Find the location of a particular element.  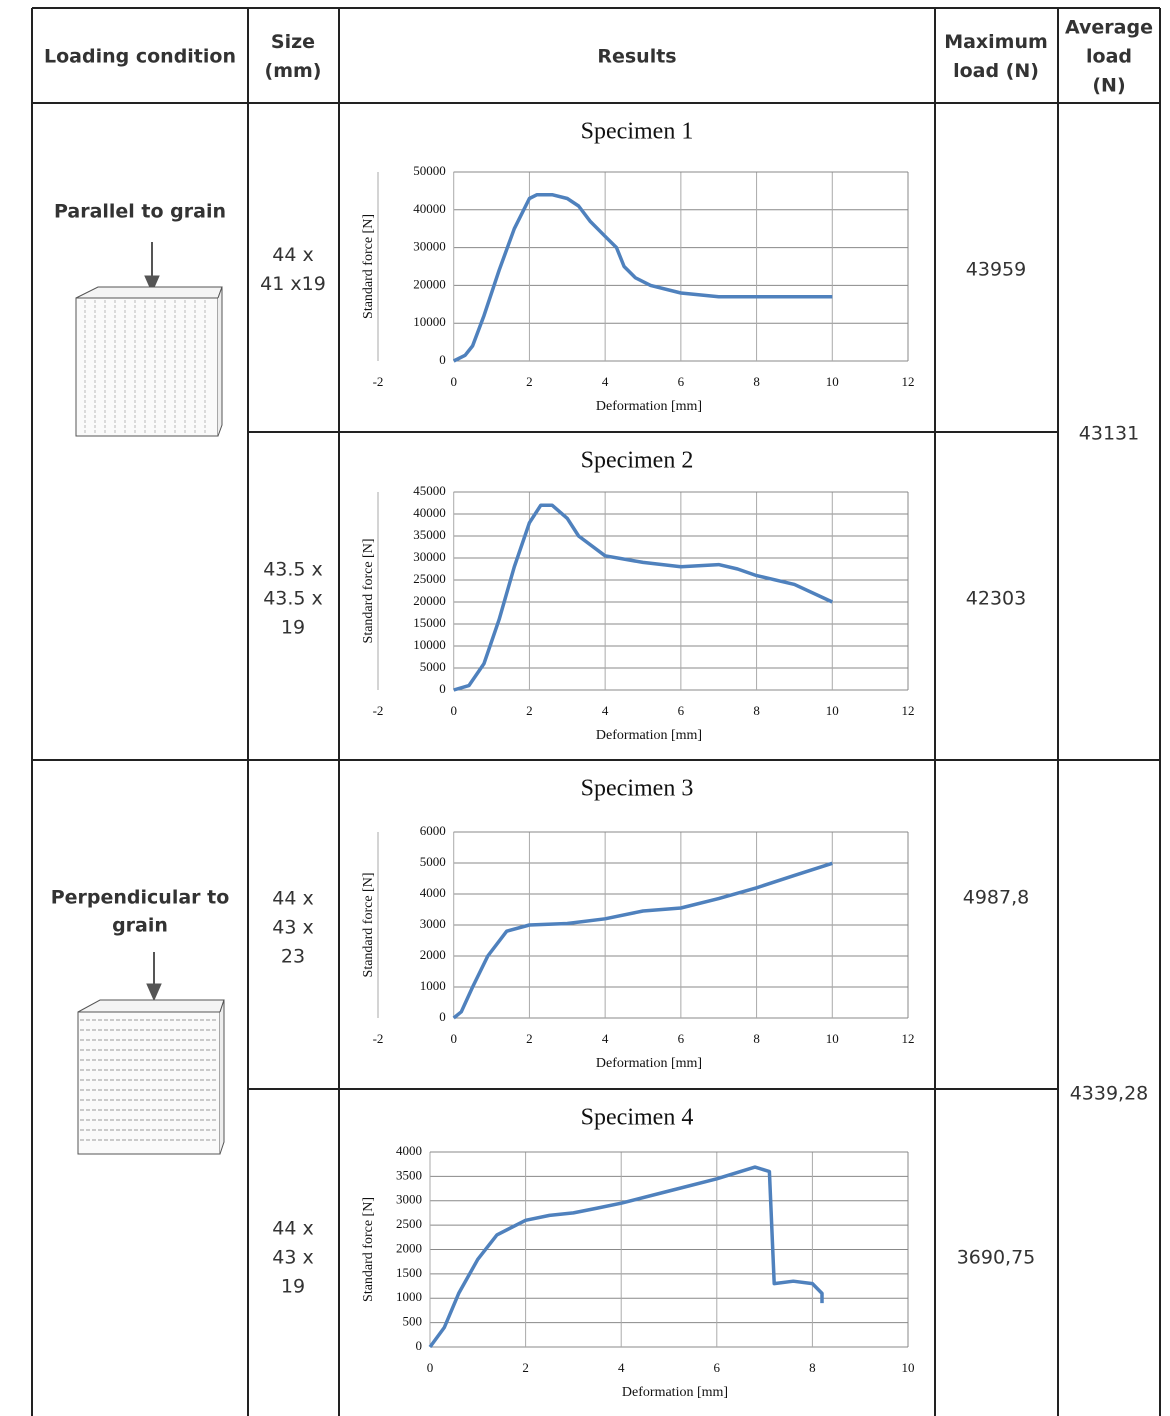

chart-title: Specimen 1 is located at coordinates (637, 132).